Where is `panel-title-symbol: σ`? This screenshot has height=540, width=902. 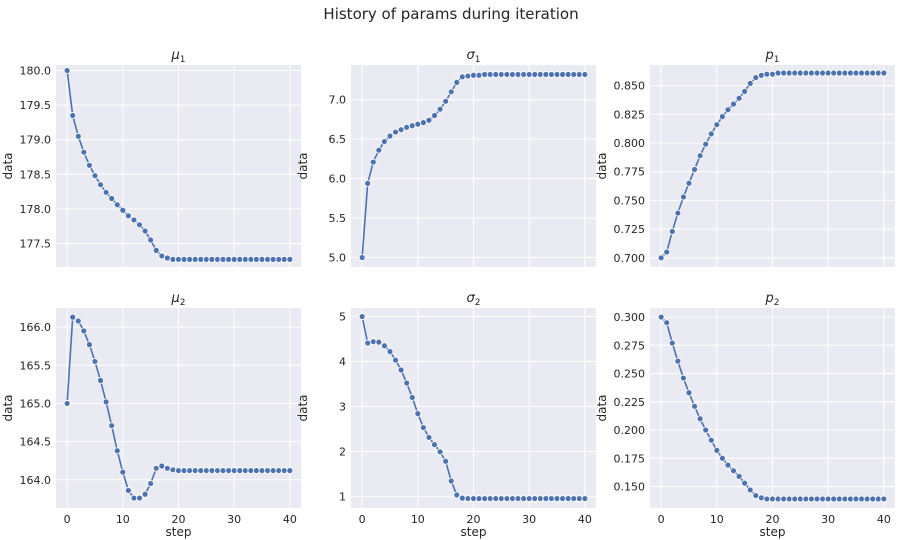 panel-title-symbol: σ is located at coordinates (471, 55).